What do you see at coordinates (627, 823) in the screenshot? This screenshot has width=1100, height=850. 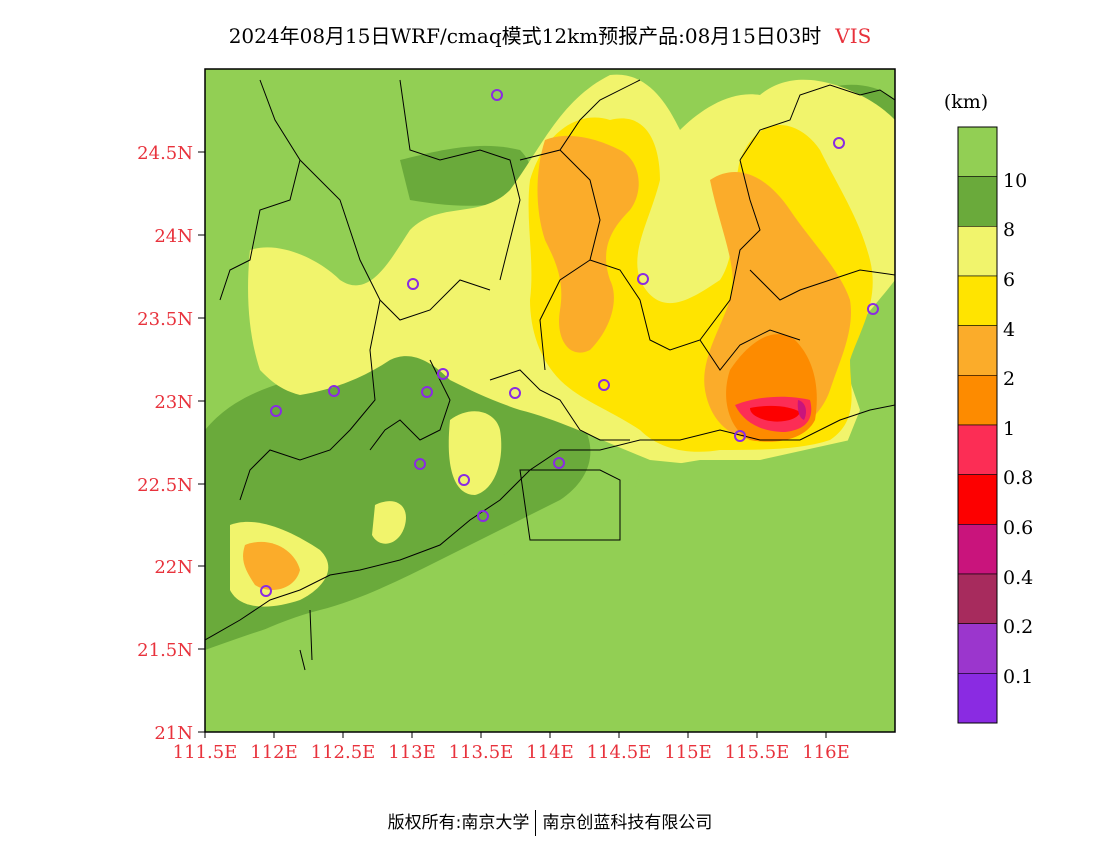 I see `copyright-company: 南京创蓝科技有限公司` at bounding box center [627, 823].